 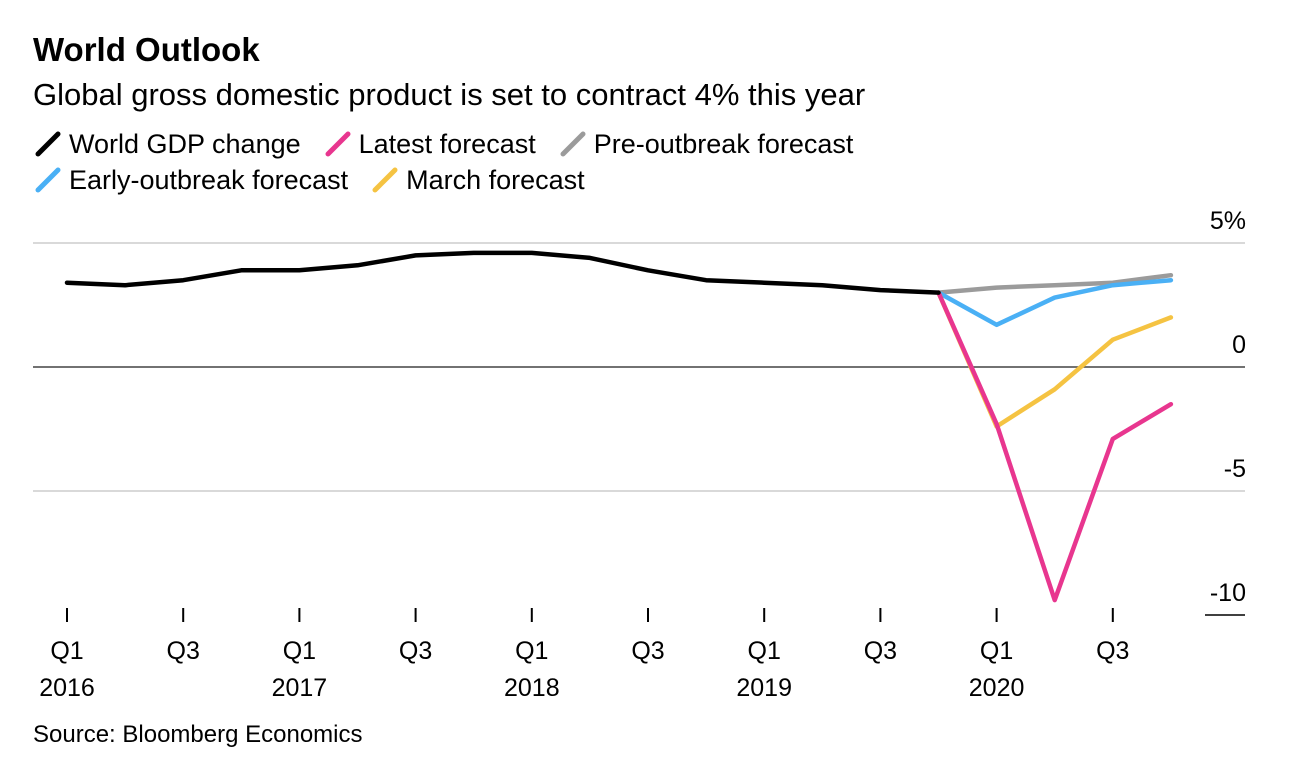 What do you see at coordinates (1055, 446) in the screenshot?
I see `series-line-latest-forecast` at bounding box center [1055, 446].